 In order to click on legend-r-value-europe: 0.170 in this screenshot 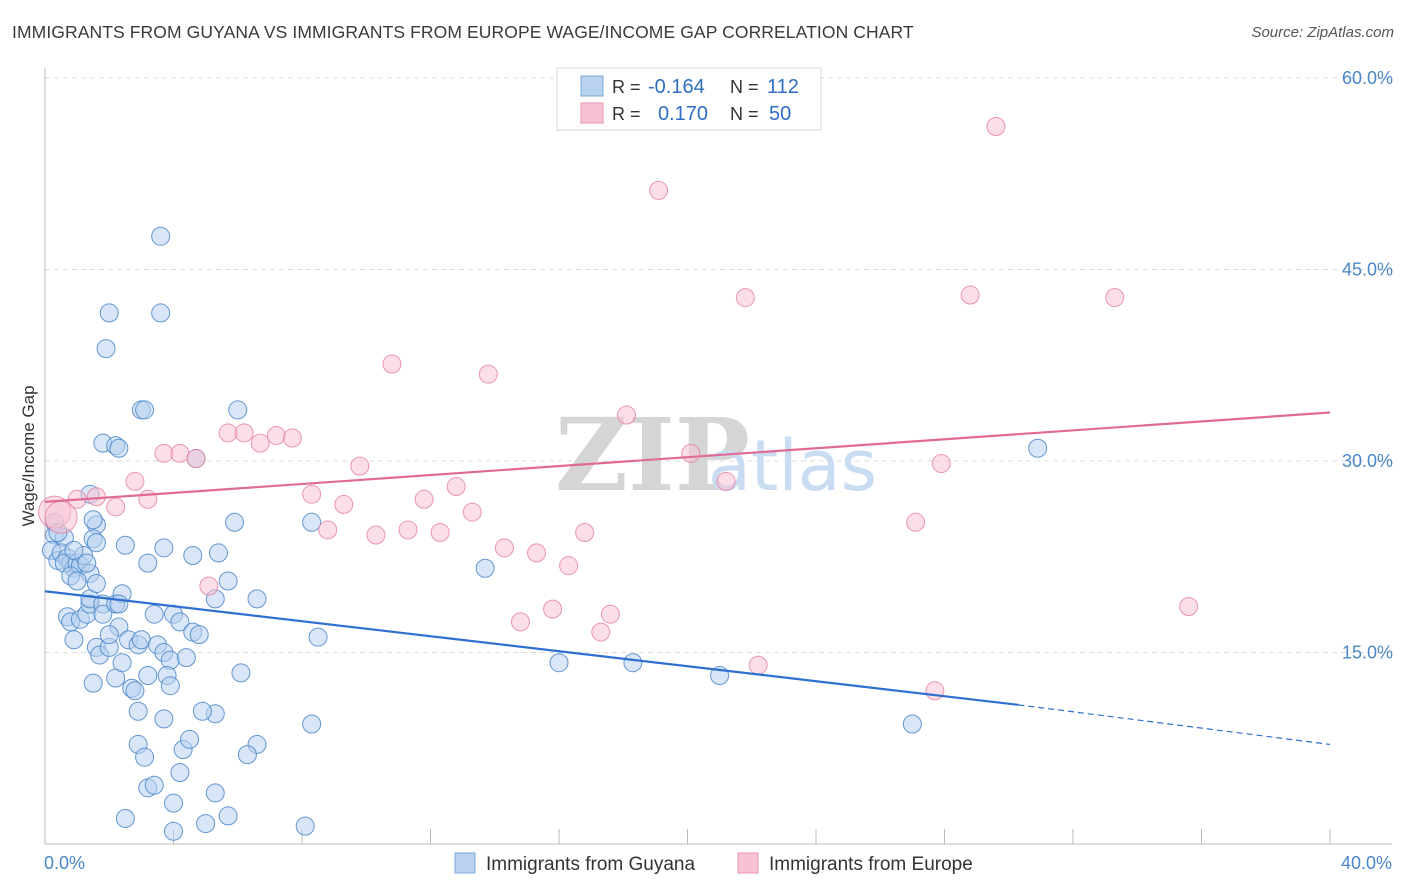, I will do `click(683, 114)`.